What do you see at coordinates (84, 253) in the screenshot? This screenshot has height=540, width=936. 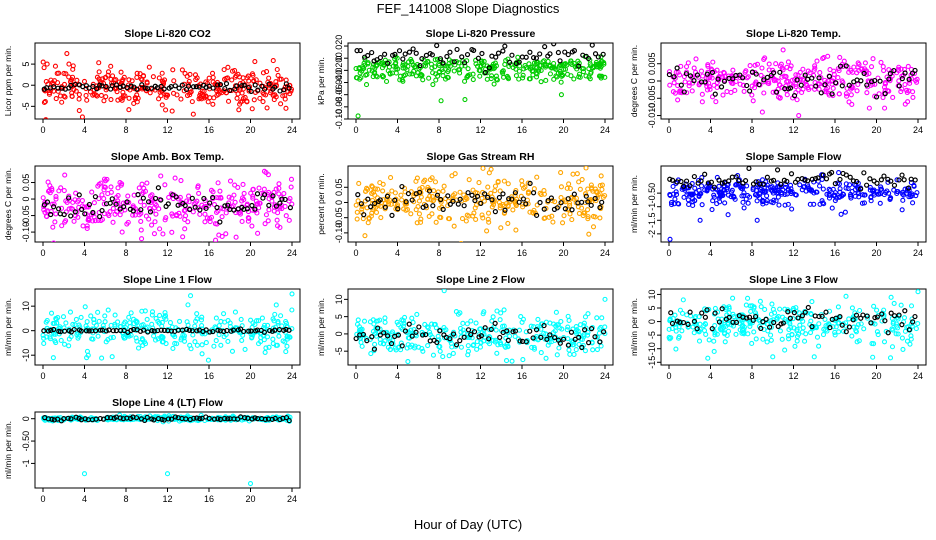 I see `x-tick-label: 4` at bounding box center [84, 253].